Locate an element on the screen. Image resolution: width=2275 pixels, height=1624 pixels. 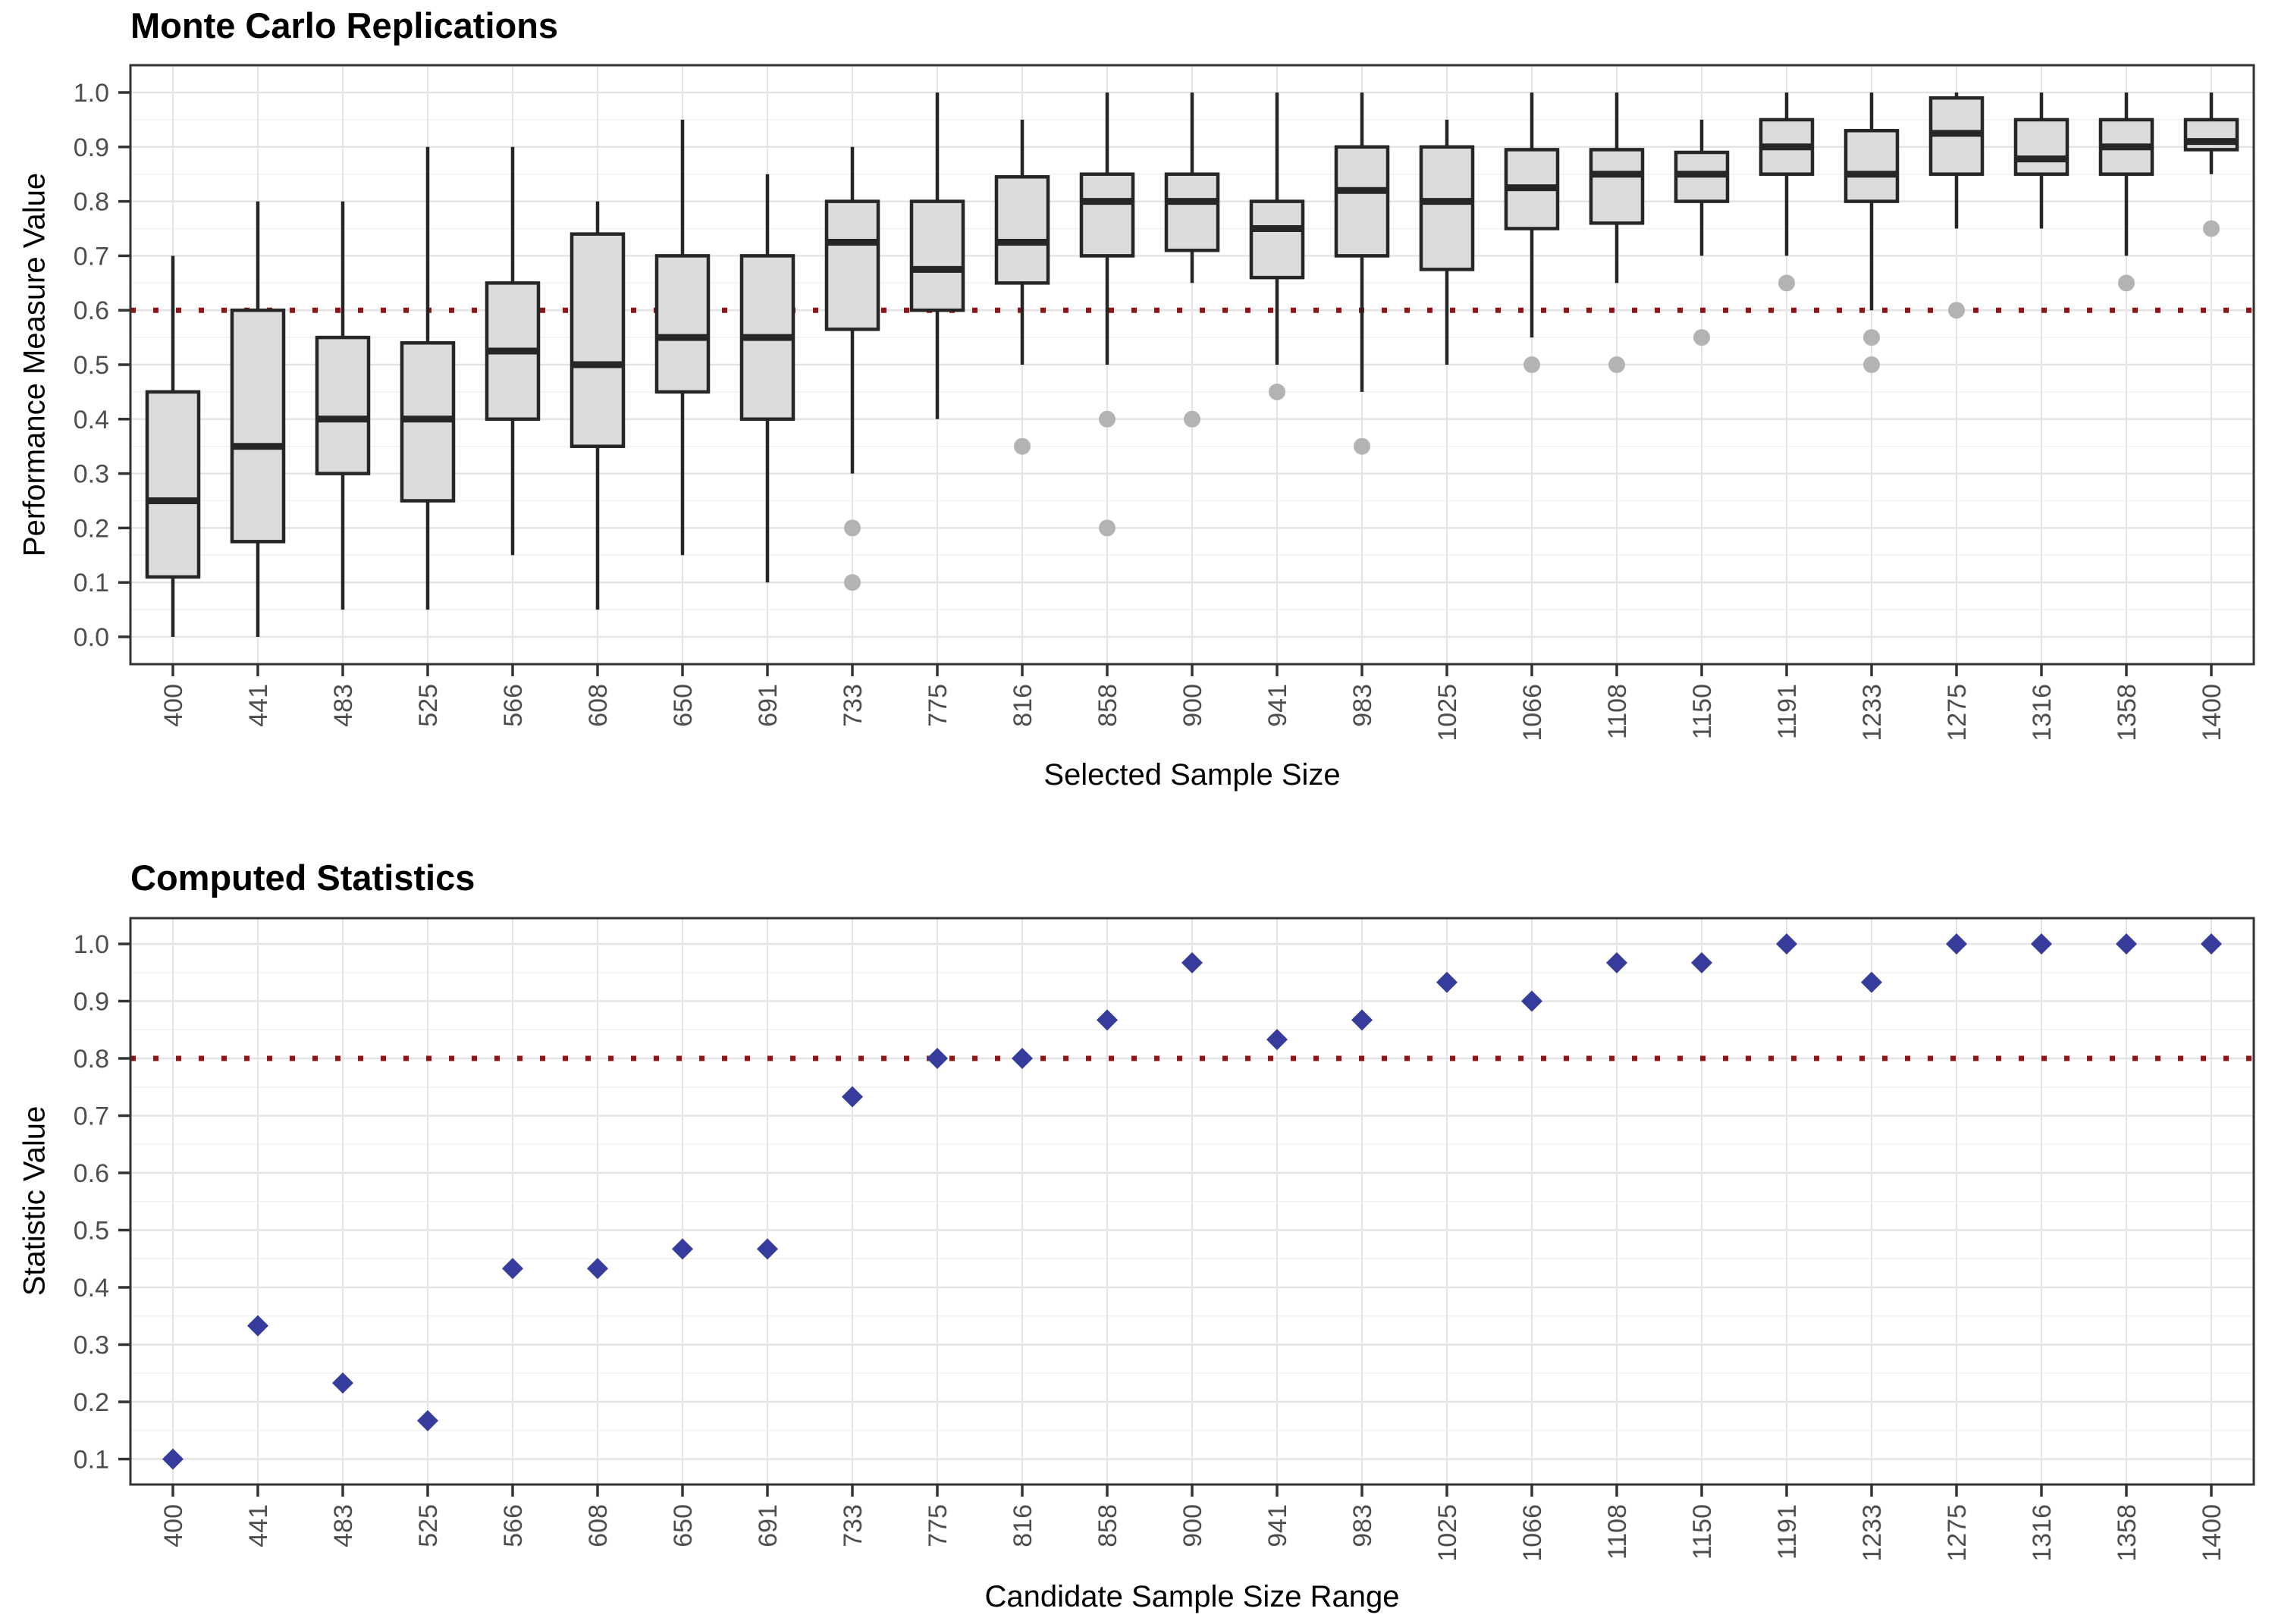
x-tick-label: 1358 is located at coordinates (2127, 712).